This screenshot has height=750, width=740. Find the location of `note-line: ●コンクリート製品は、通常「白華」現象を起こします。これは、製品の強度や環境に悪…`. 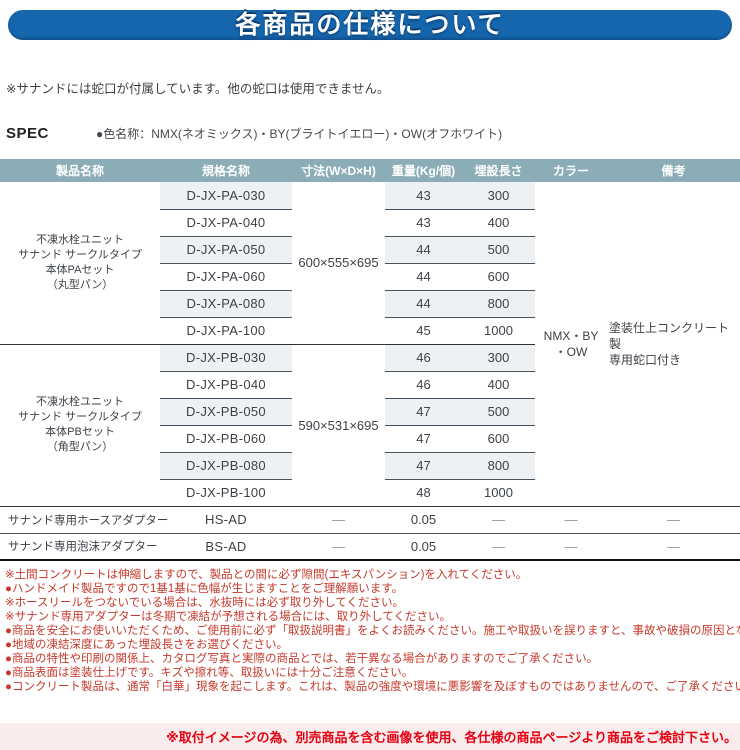

note-line: ●コンクリート製品は、通常「白華」現象を起こします。これは、製品の強度や環境に悪… is located at coordinates (372, 687).